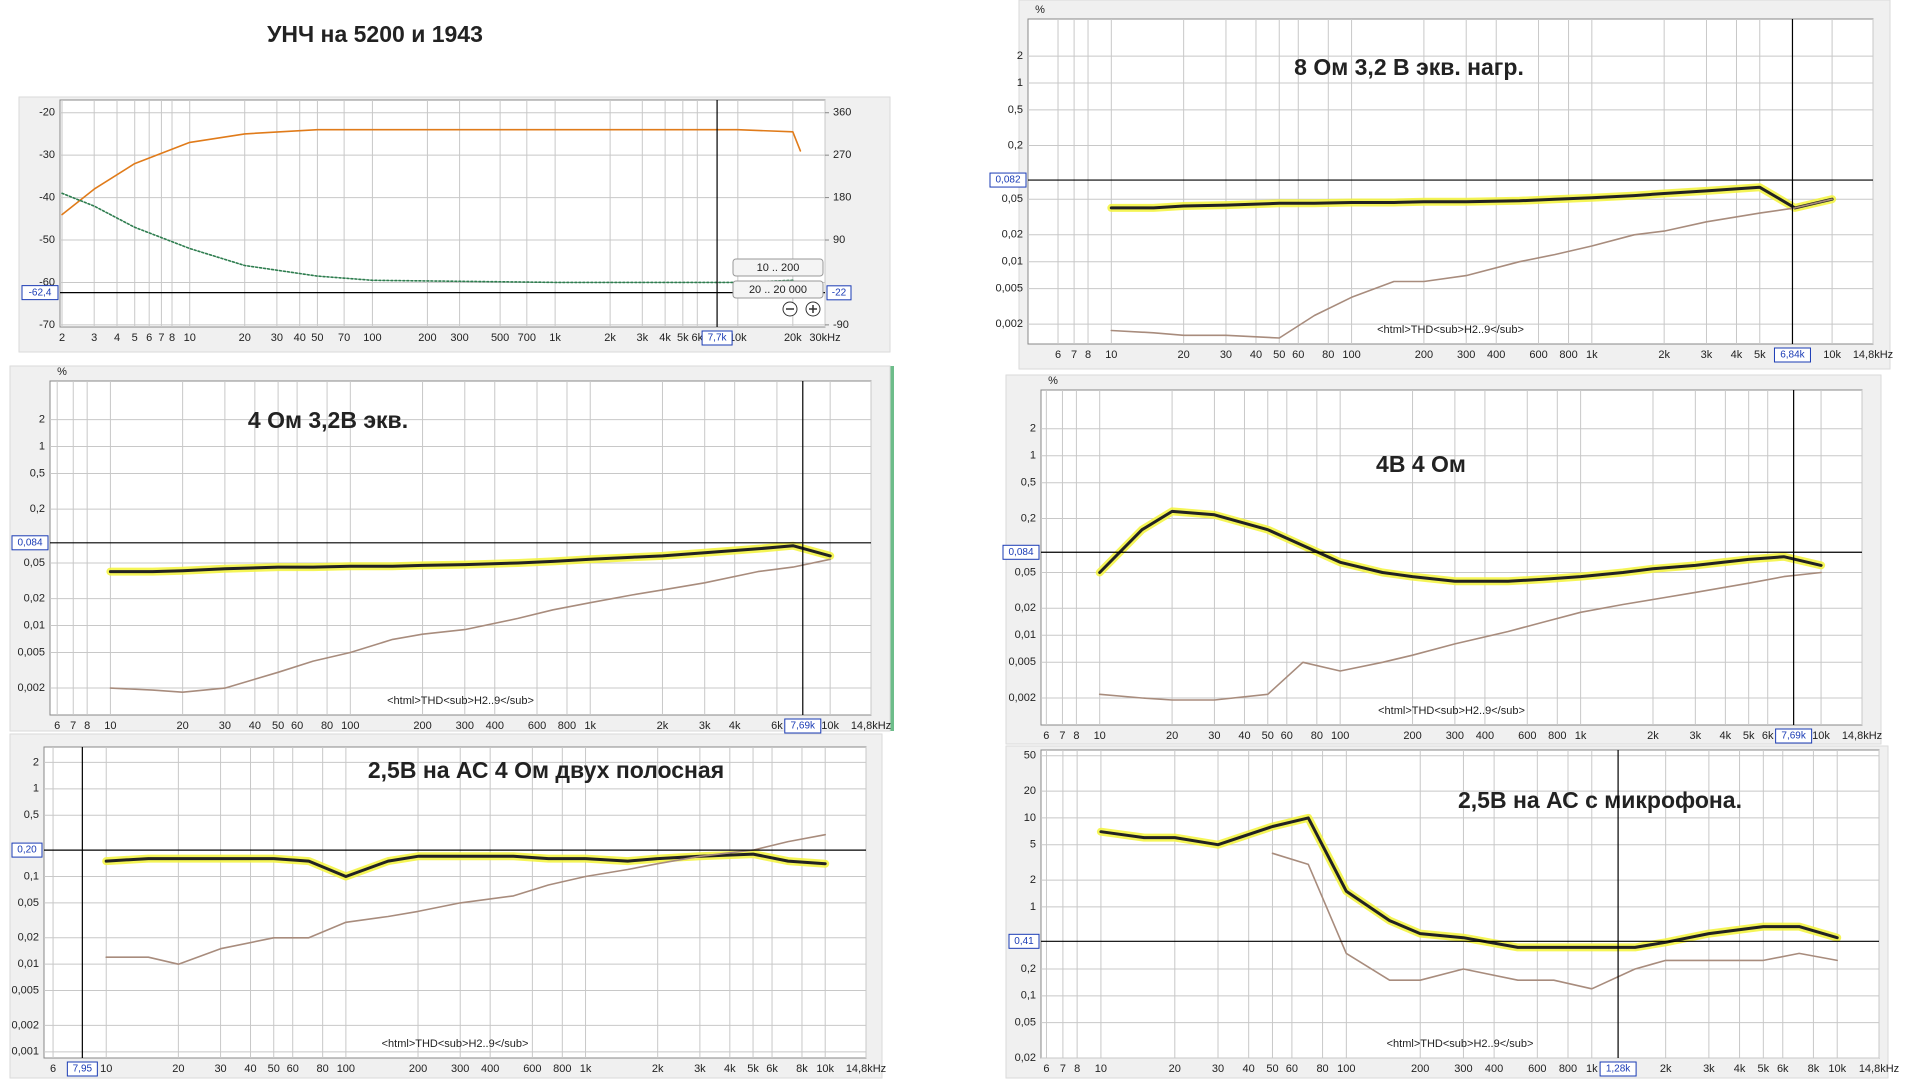 Image resolution: width=1930 pixels, height=1080 pixels. I want to click on y-tick-label: 0,1, so click(1028, 996).